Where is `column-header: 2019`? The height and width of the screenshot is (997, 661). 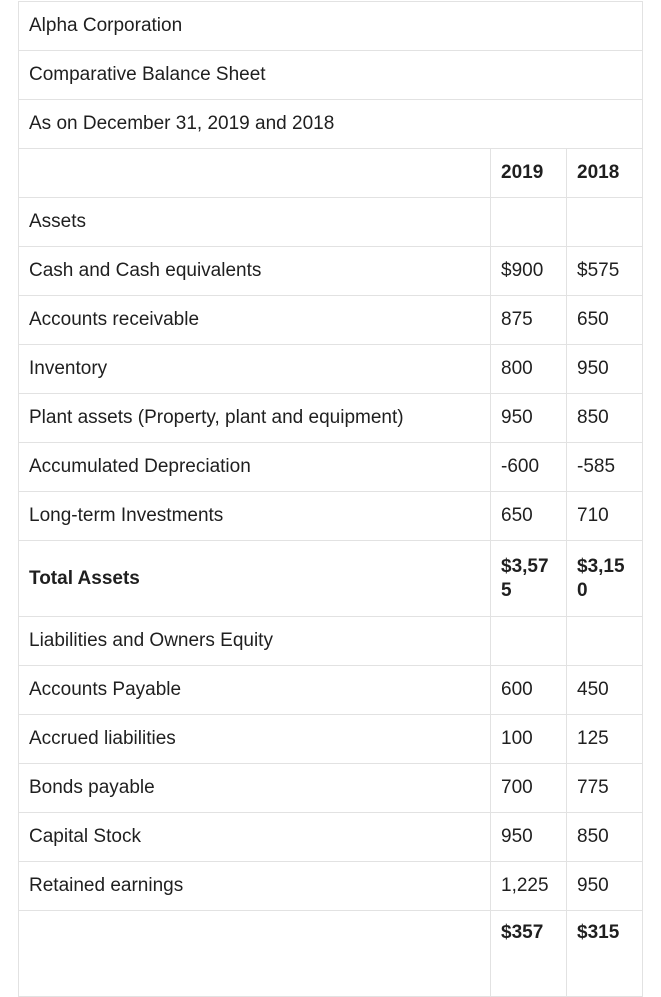 column-header: 2019 is located at coordinates (528, 173).